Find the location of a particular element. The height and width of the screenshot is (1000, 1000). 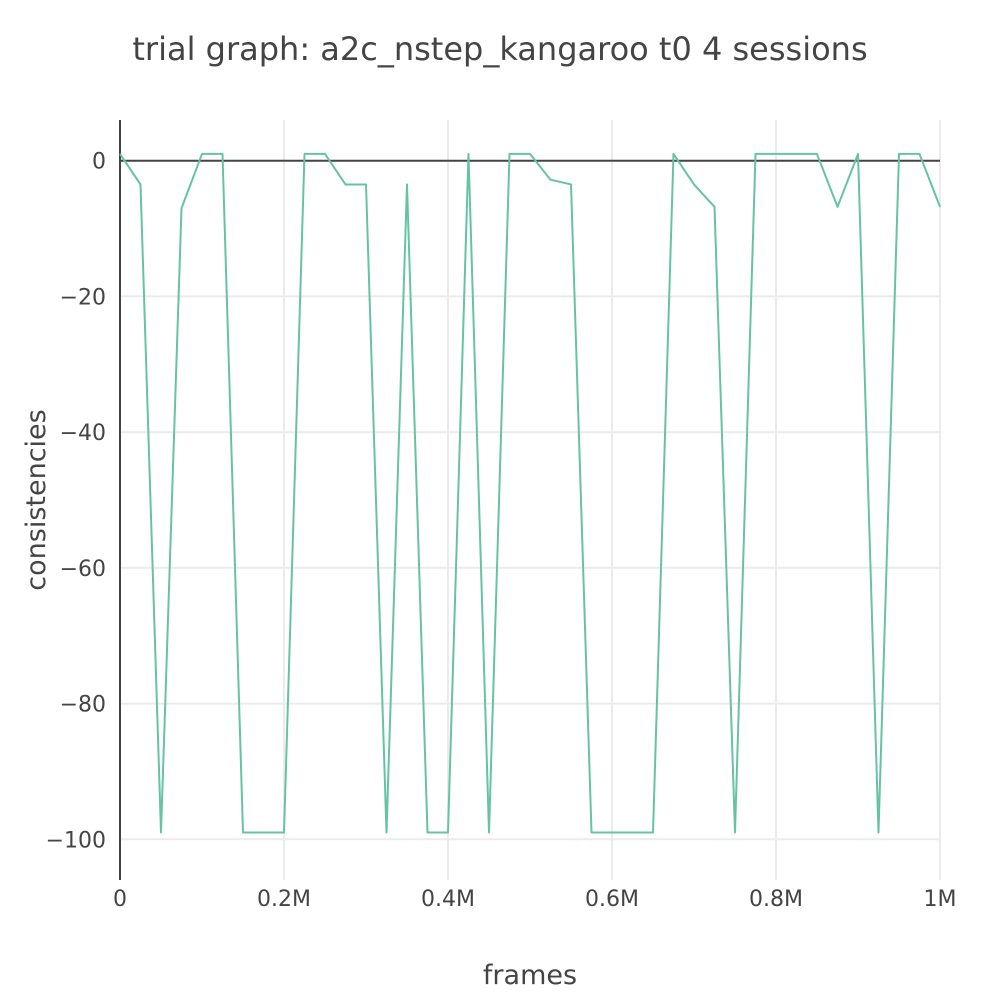

y-axis-title: consistencies is located at coordinates (36, 499).